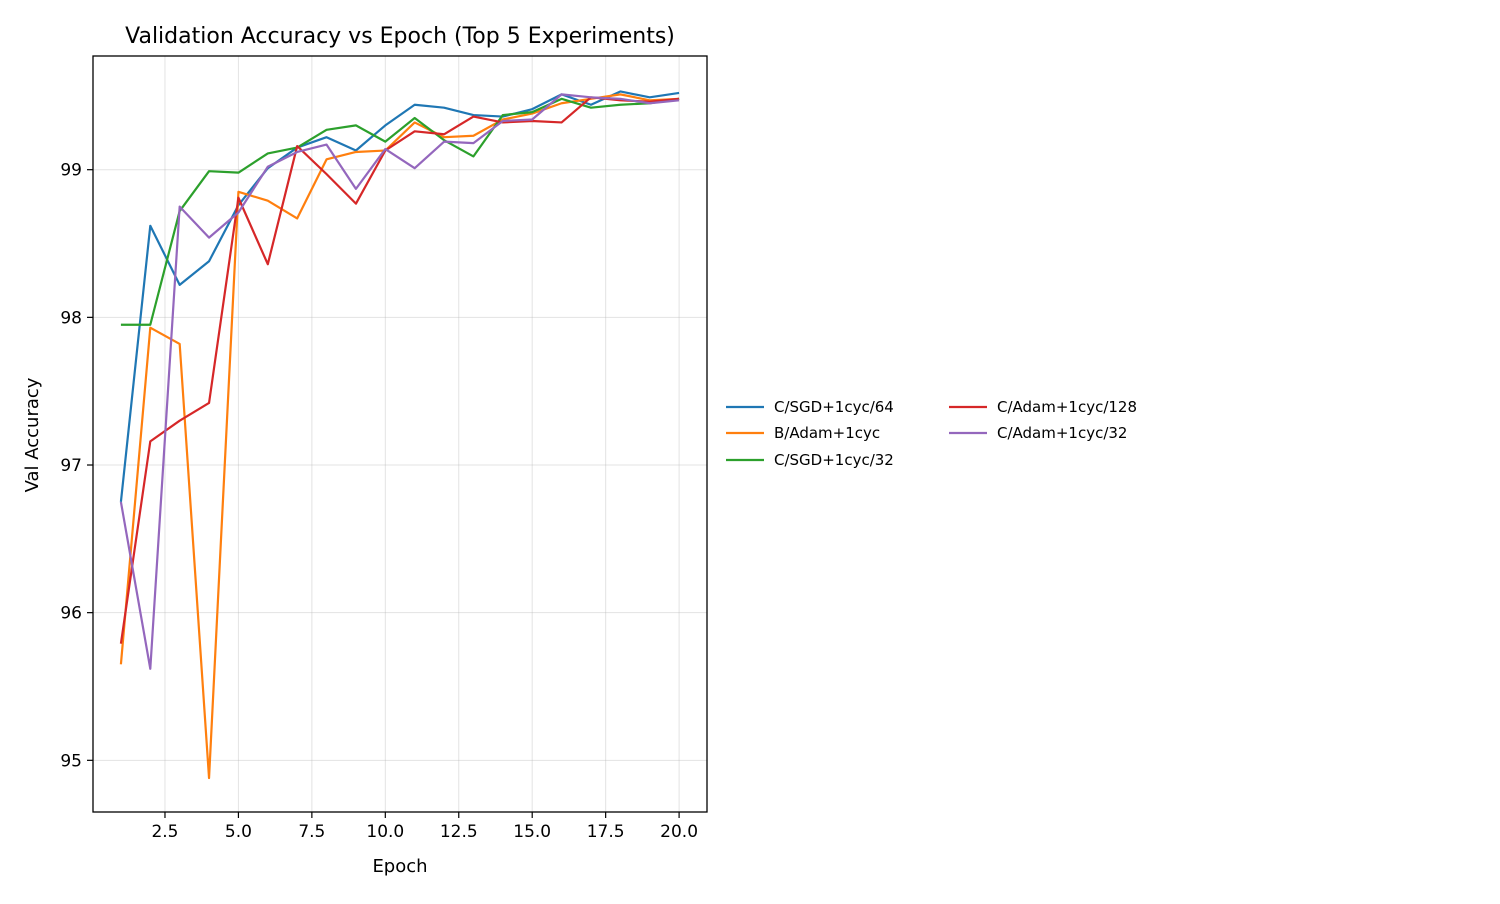 Image resolution: width=1500 pixels, height=904 pixels. What do you see at coordinates (385, 832) in the screenshot?
I see `x-tick-label: 10.0` at bounding box center [385, 832].